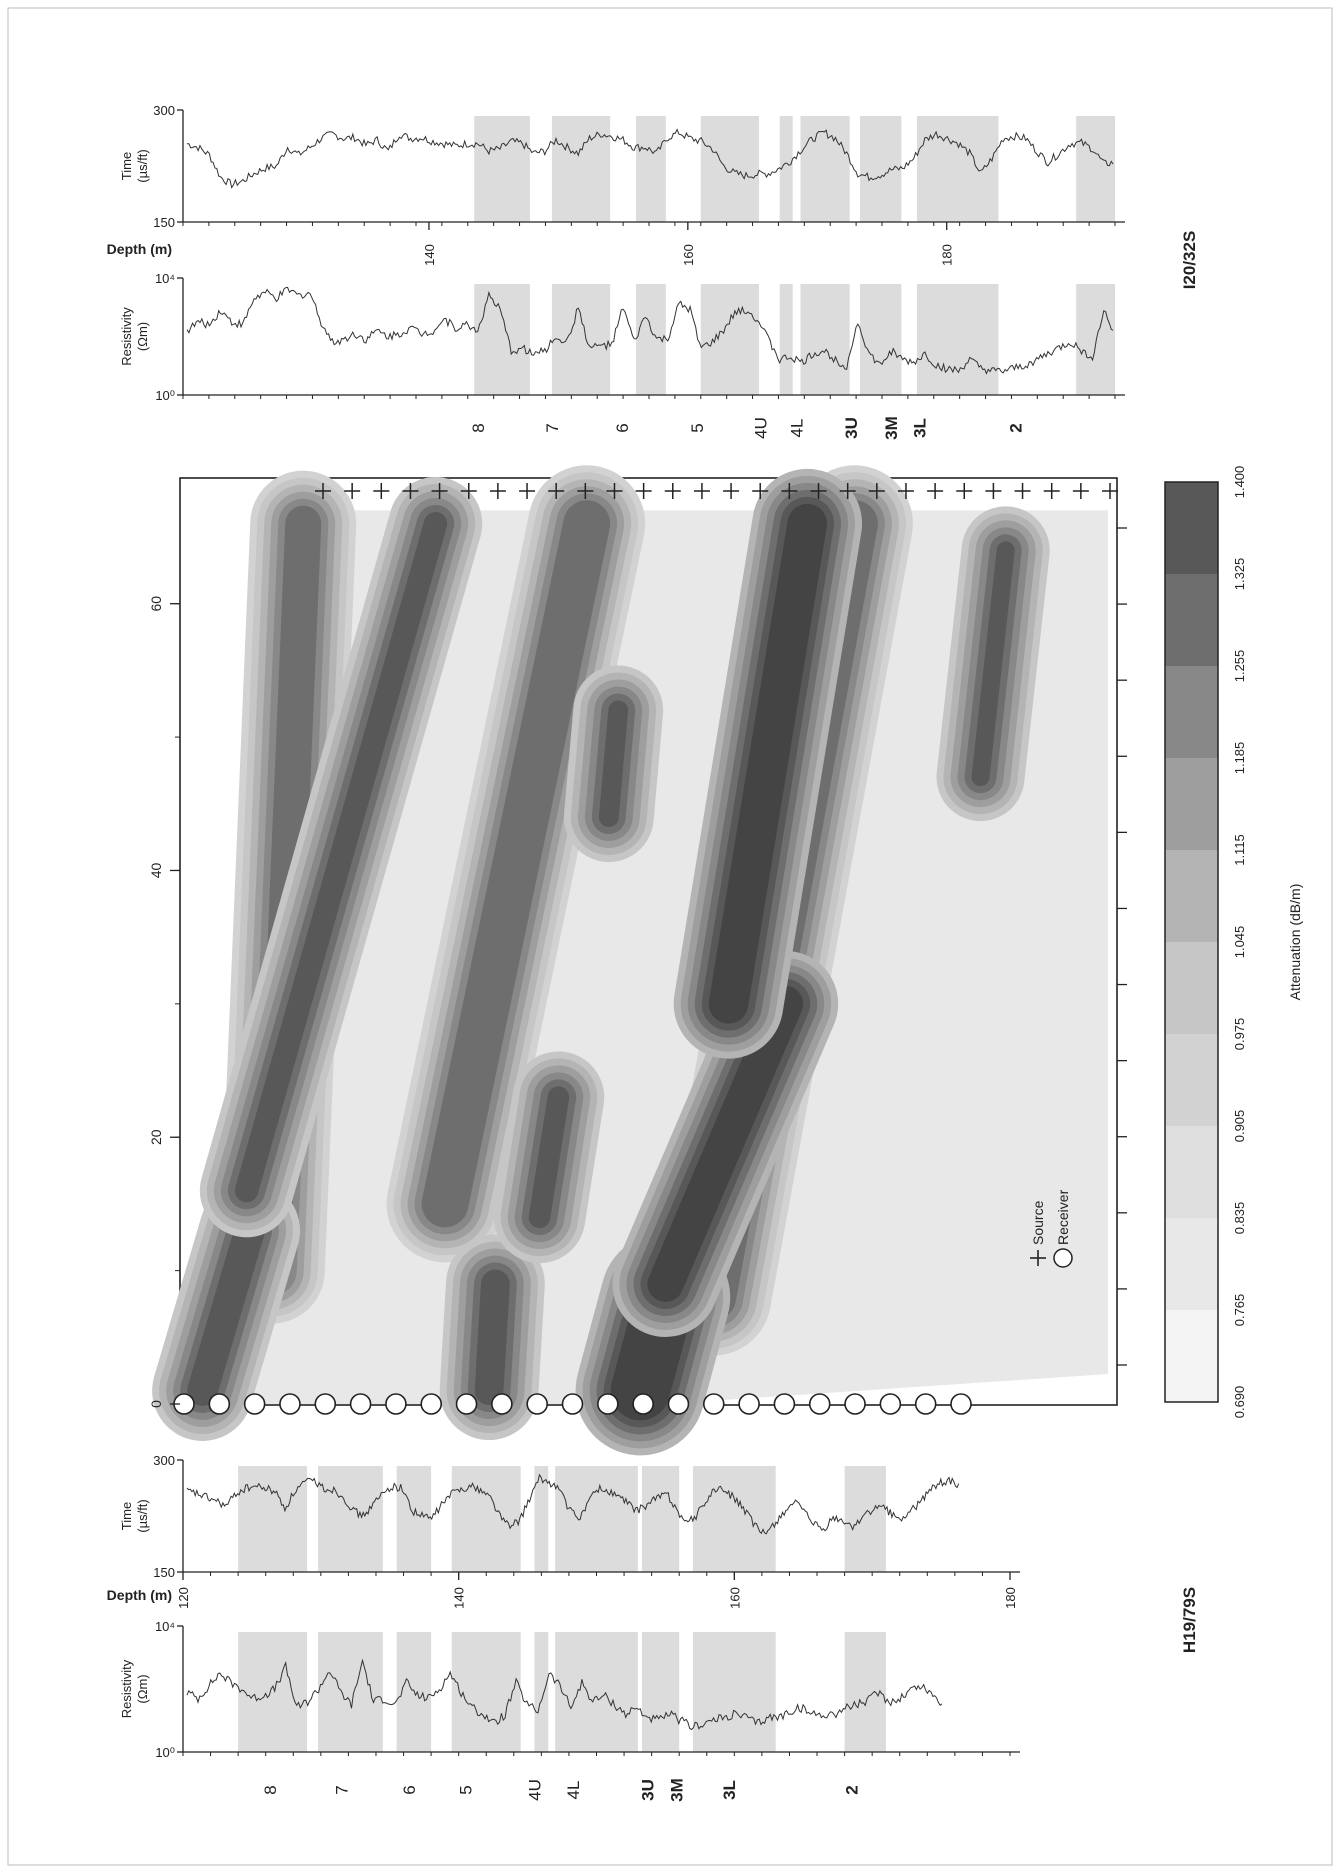  What do you see at coordinates (139, 1595) in the screenshot?
I see `depth-axis-title: Depth (m)` at bounding box center [139, 1595].